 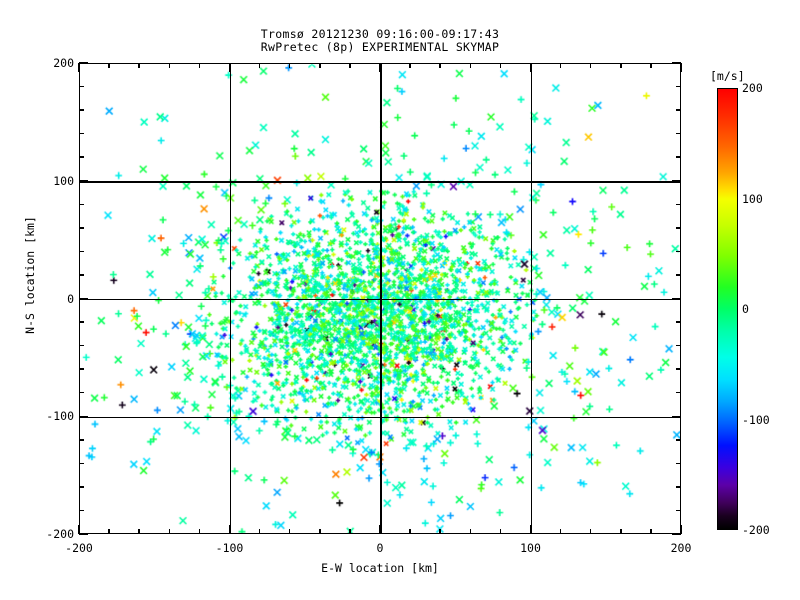 What do you see at coordinates (678, 322) in the screenshot?
I see `tick-y-right--20` at bounding box center [678, 322].